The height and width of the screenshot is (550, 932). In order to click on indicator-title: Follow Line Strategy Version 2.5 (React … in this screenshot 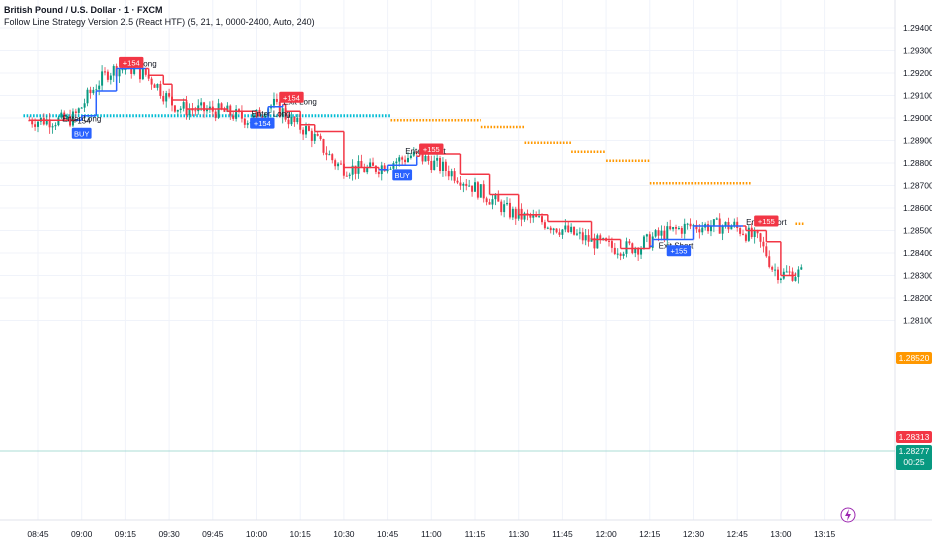, I will do `click(159, 22)`.